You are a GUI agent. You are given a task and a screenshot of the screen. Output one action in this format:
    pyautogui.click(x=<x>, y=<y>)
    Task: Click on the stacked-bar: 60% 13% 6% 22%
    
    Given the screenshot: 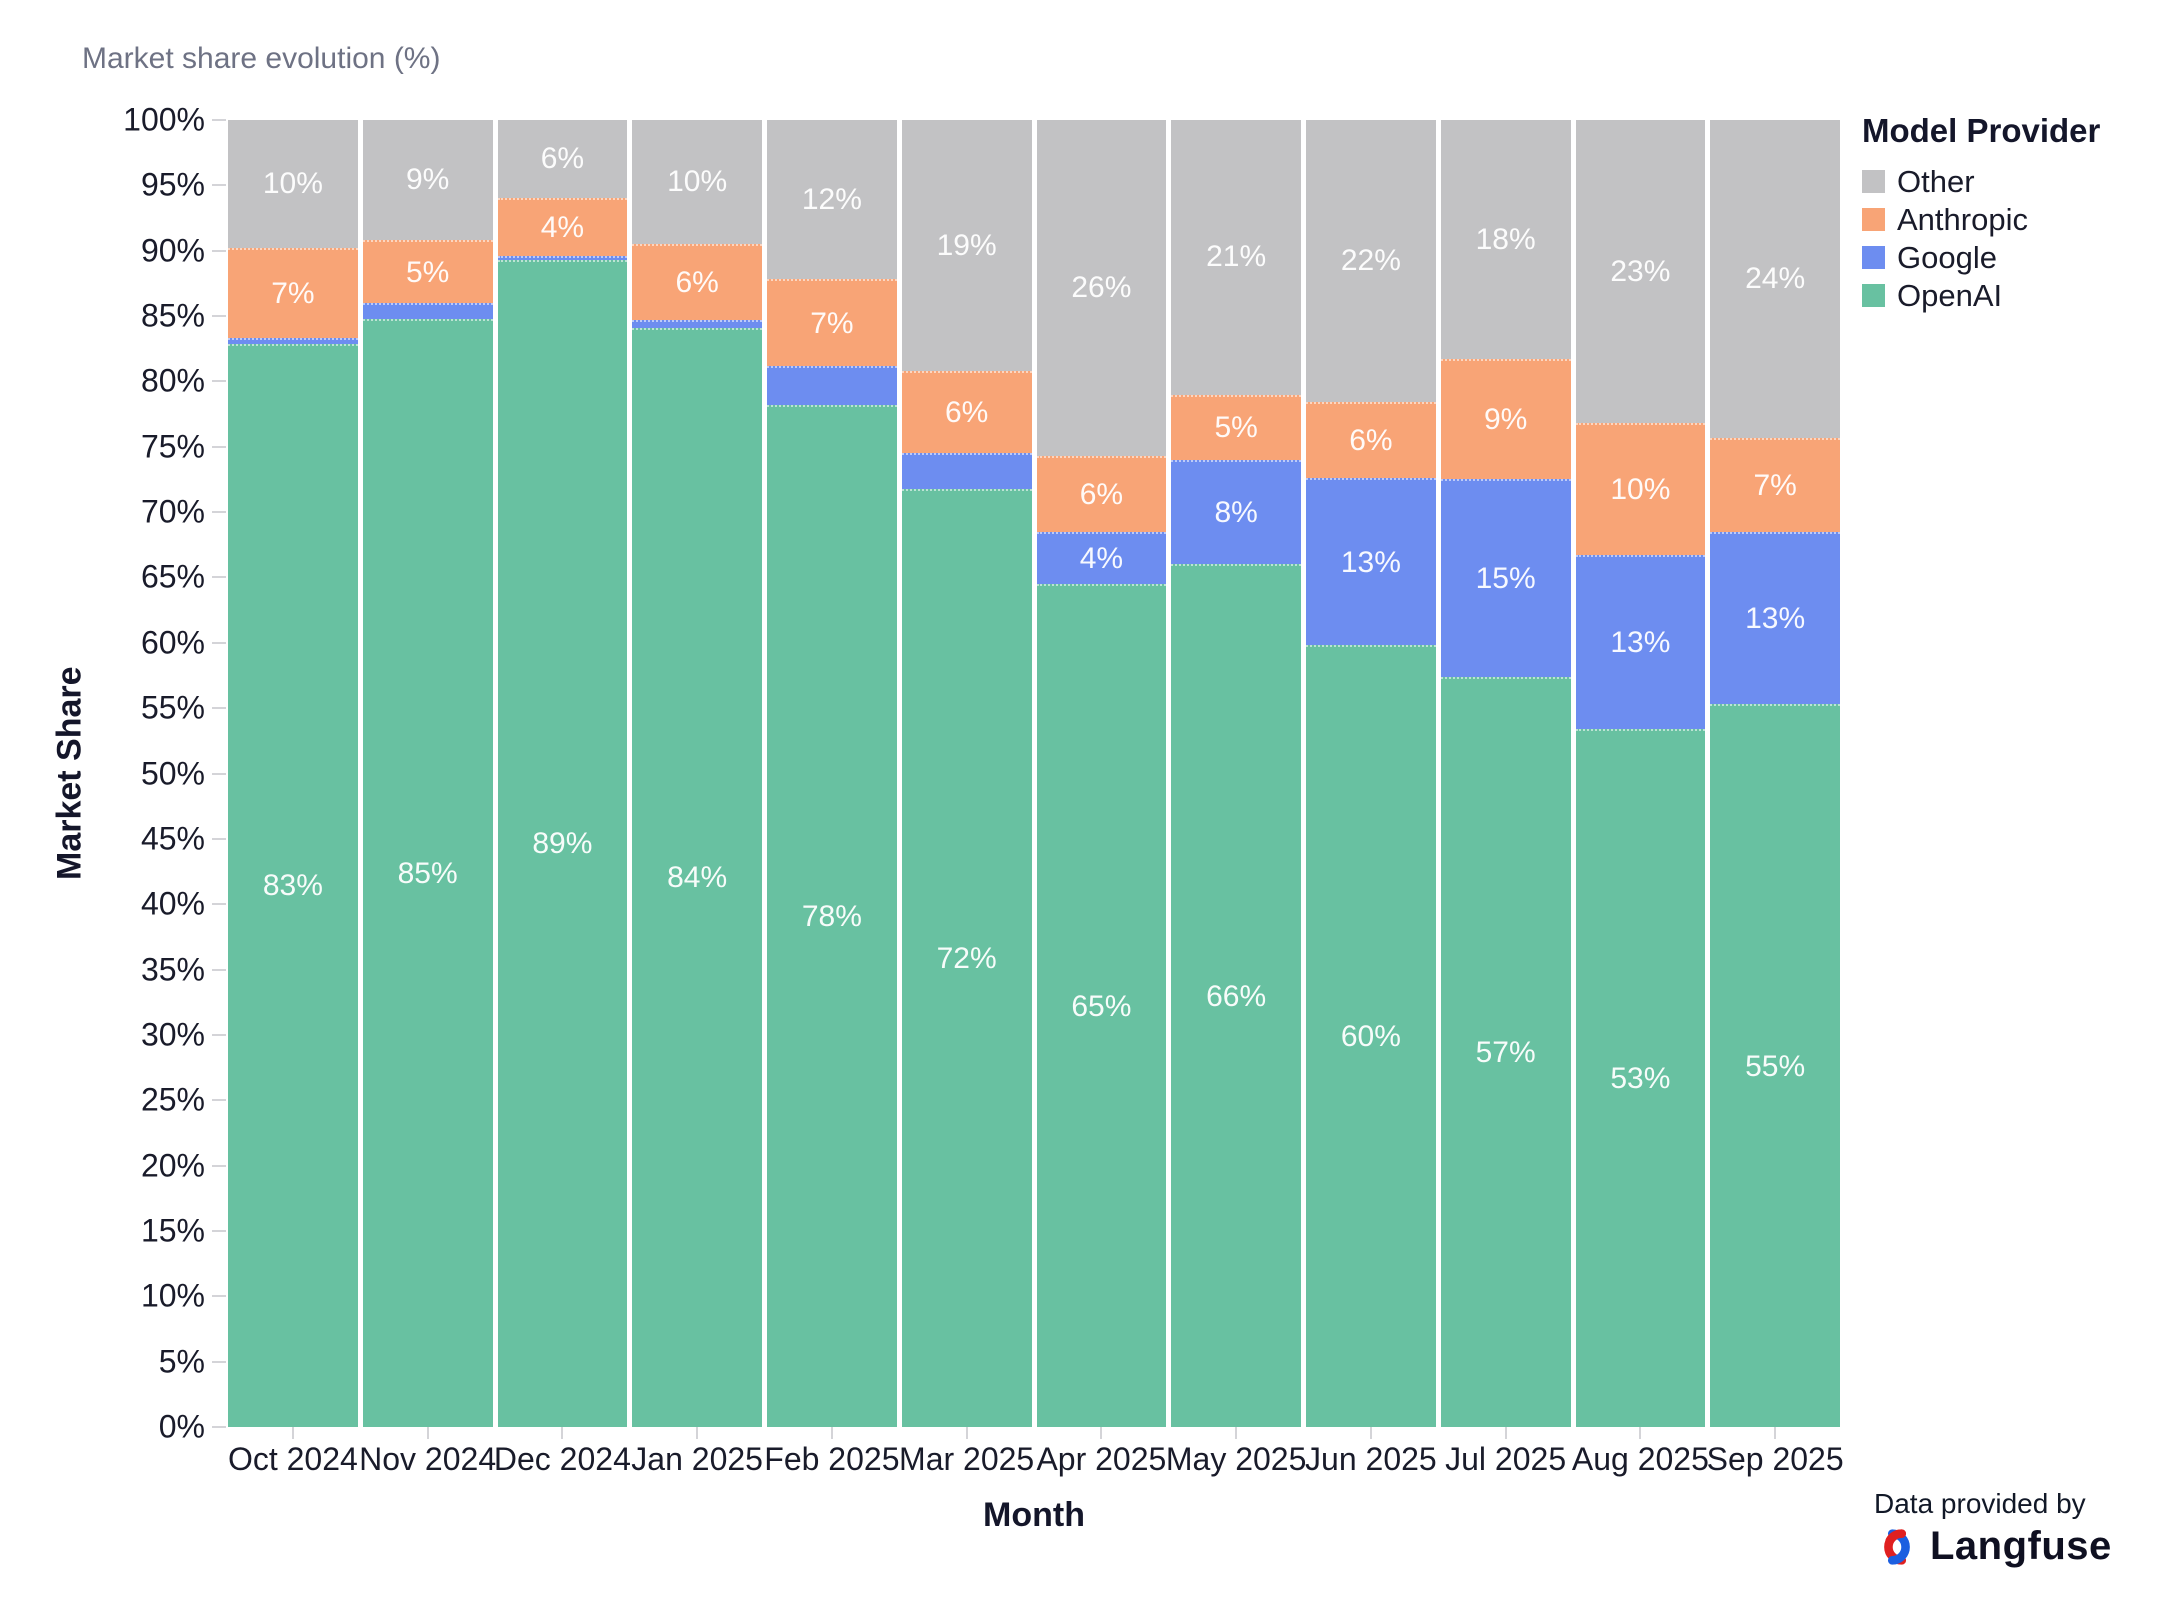 What is the action you would take?
    pyautogui.click(x=1371, y=773)
    